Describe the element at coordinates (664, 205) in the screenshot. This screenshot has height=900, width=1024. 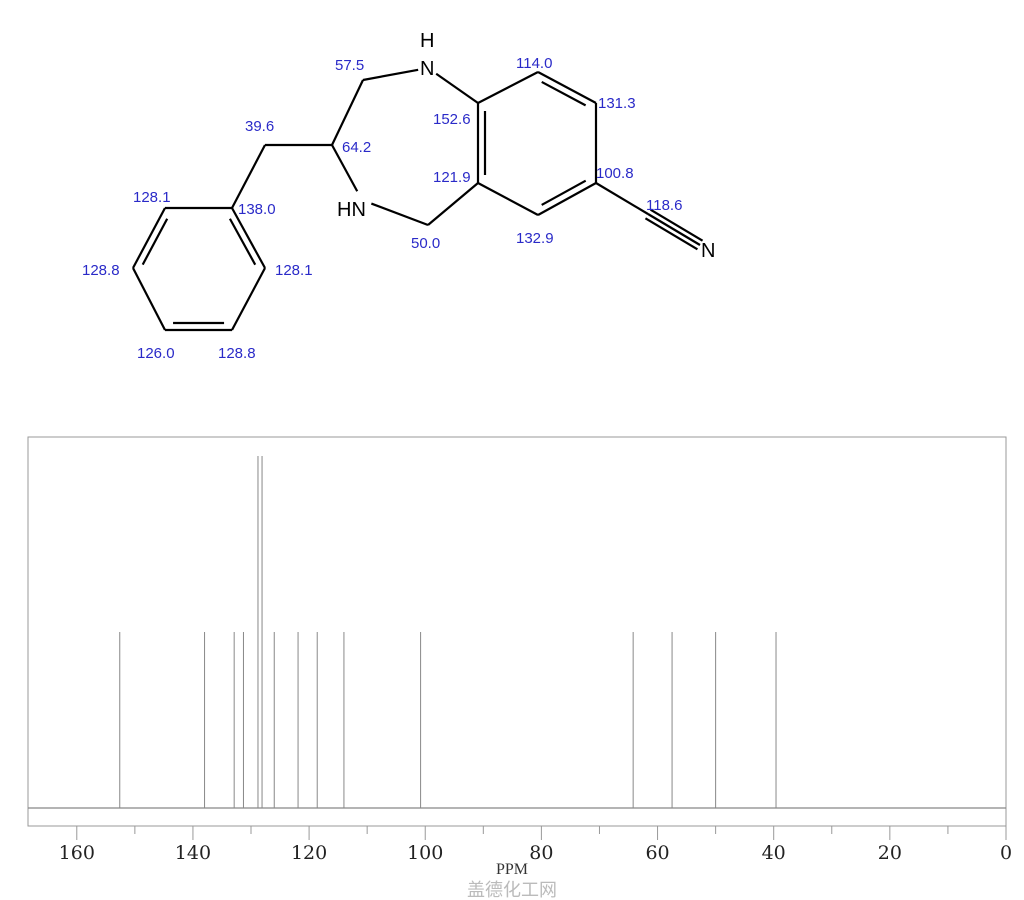
I see `shift-label: 118.6` at that location.